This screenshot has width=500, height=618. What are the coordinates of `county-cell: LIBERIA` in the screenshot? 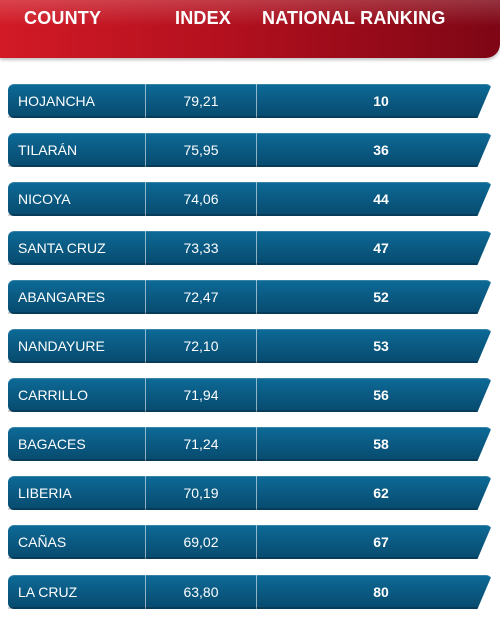 It's located at (45, 493).